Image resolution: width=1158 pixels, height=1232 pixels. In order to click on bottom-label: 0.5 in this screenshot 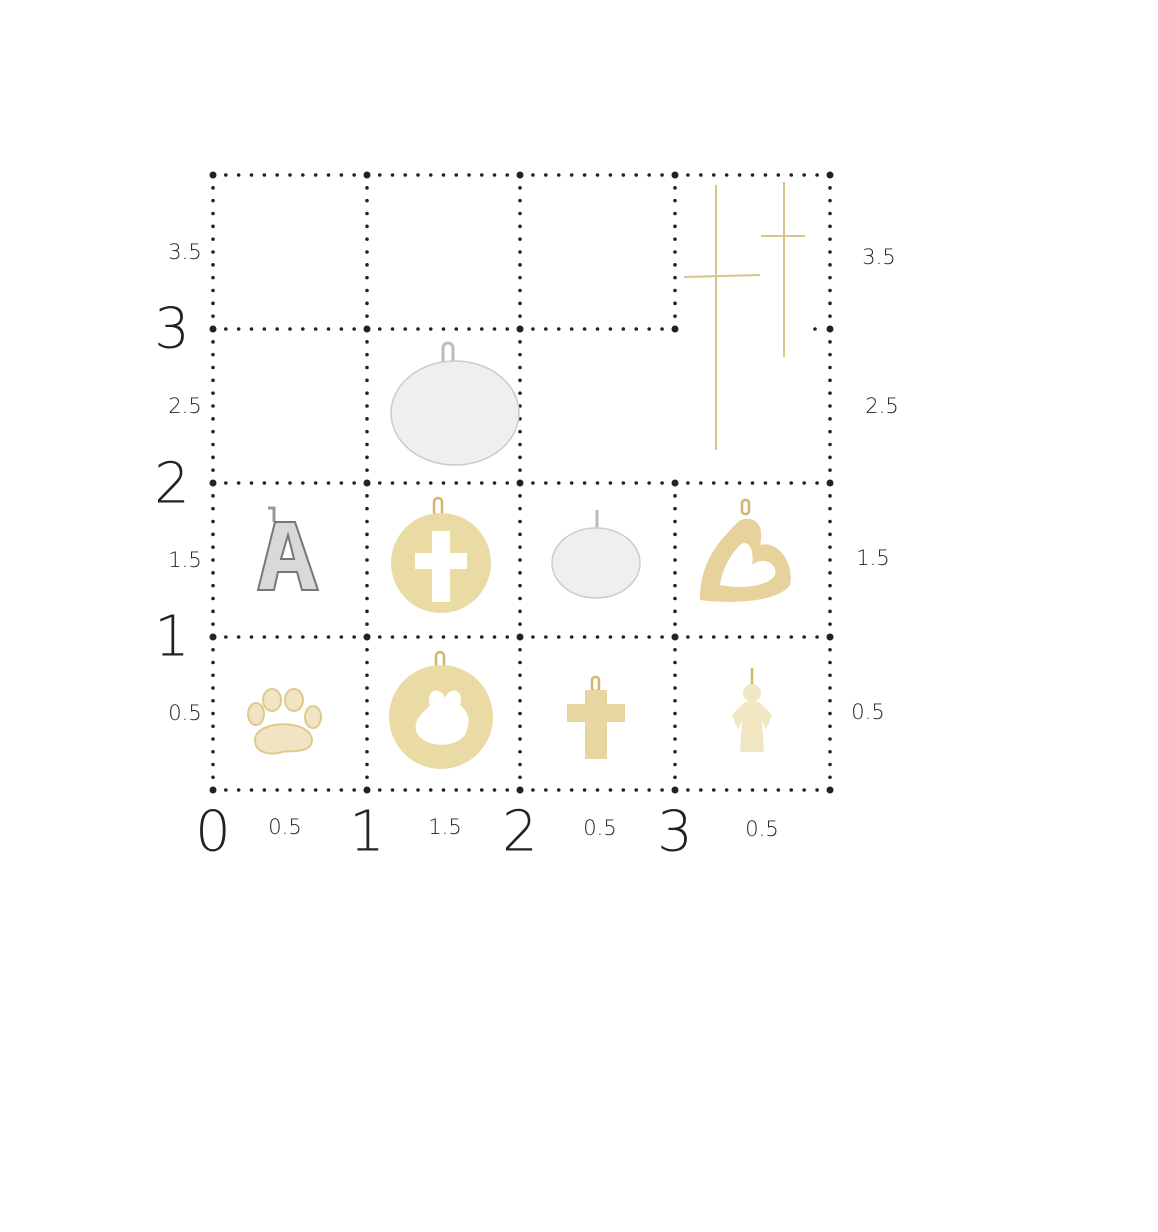, I will do `click(761, 829)`.